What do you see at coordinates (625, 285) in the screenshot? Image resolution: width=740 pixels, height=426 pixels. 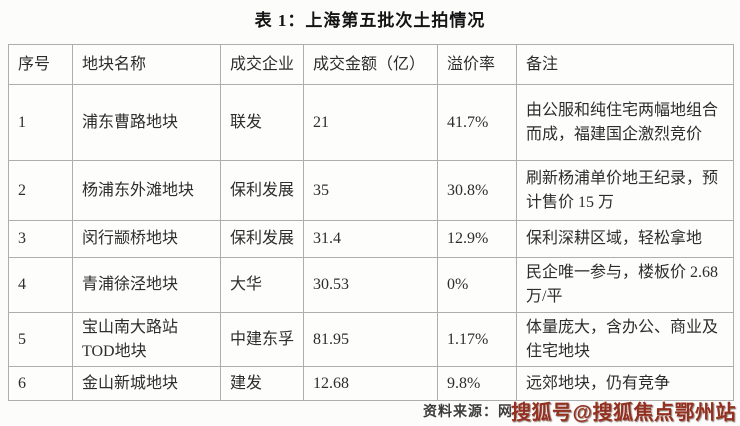 I see `cell-note: 民企唯一参与，楼板价 2.68 万/平` at bounding box center [625, 285].